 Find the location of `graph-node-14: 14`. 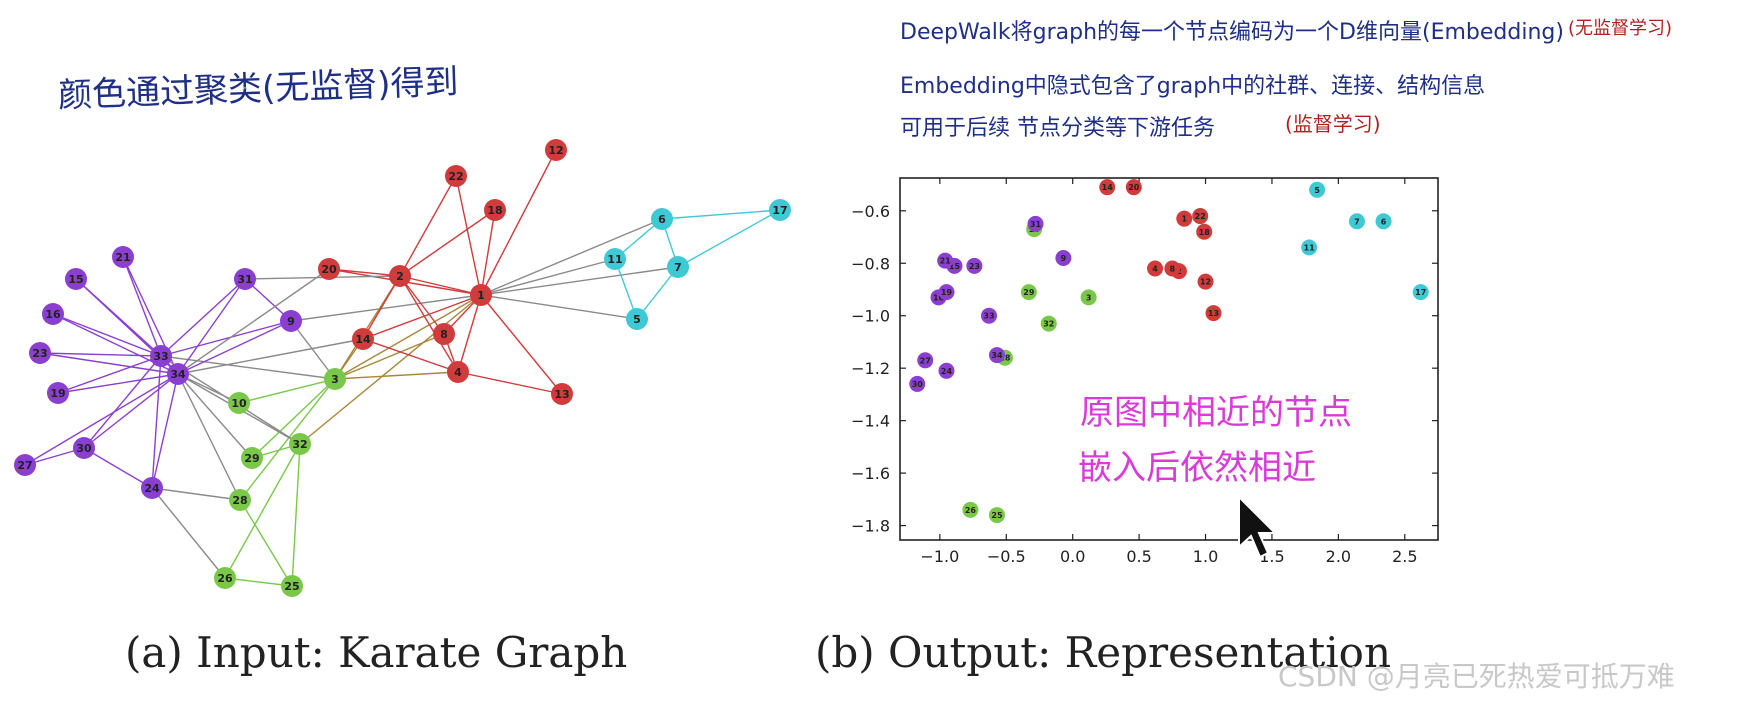

graph-node-14: 14 is located at coordinates (363, 339).